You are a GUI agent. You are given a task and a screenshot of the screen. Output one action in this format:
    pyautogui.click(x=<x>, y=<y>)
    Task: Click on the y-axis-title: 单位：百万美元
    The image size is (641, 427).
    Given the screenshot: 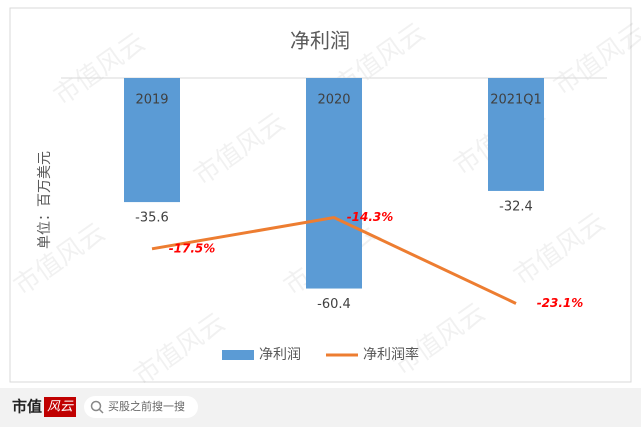 What is the action you would take?
    pyautogui.click(x=45, y=200)
    